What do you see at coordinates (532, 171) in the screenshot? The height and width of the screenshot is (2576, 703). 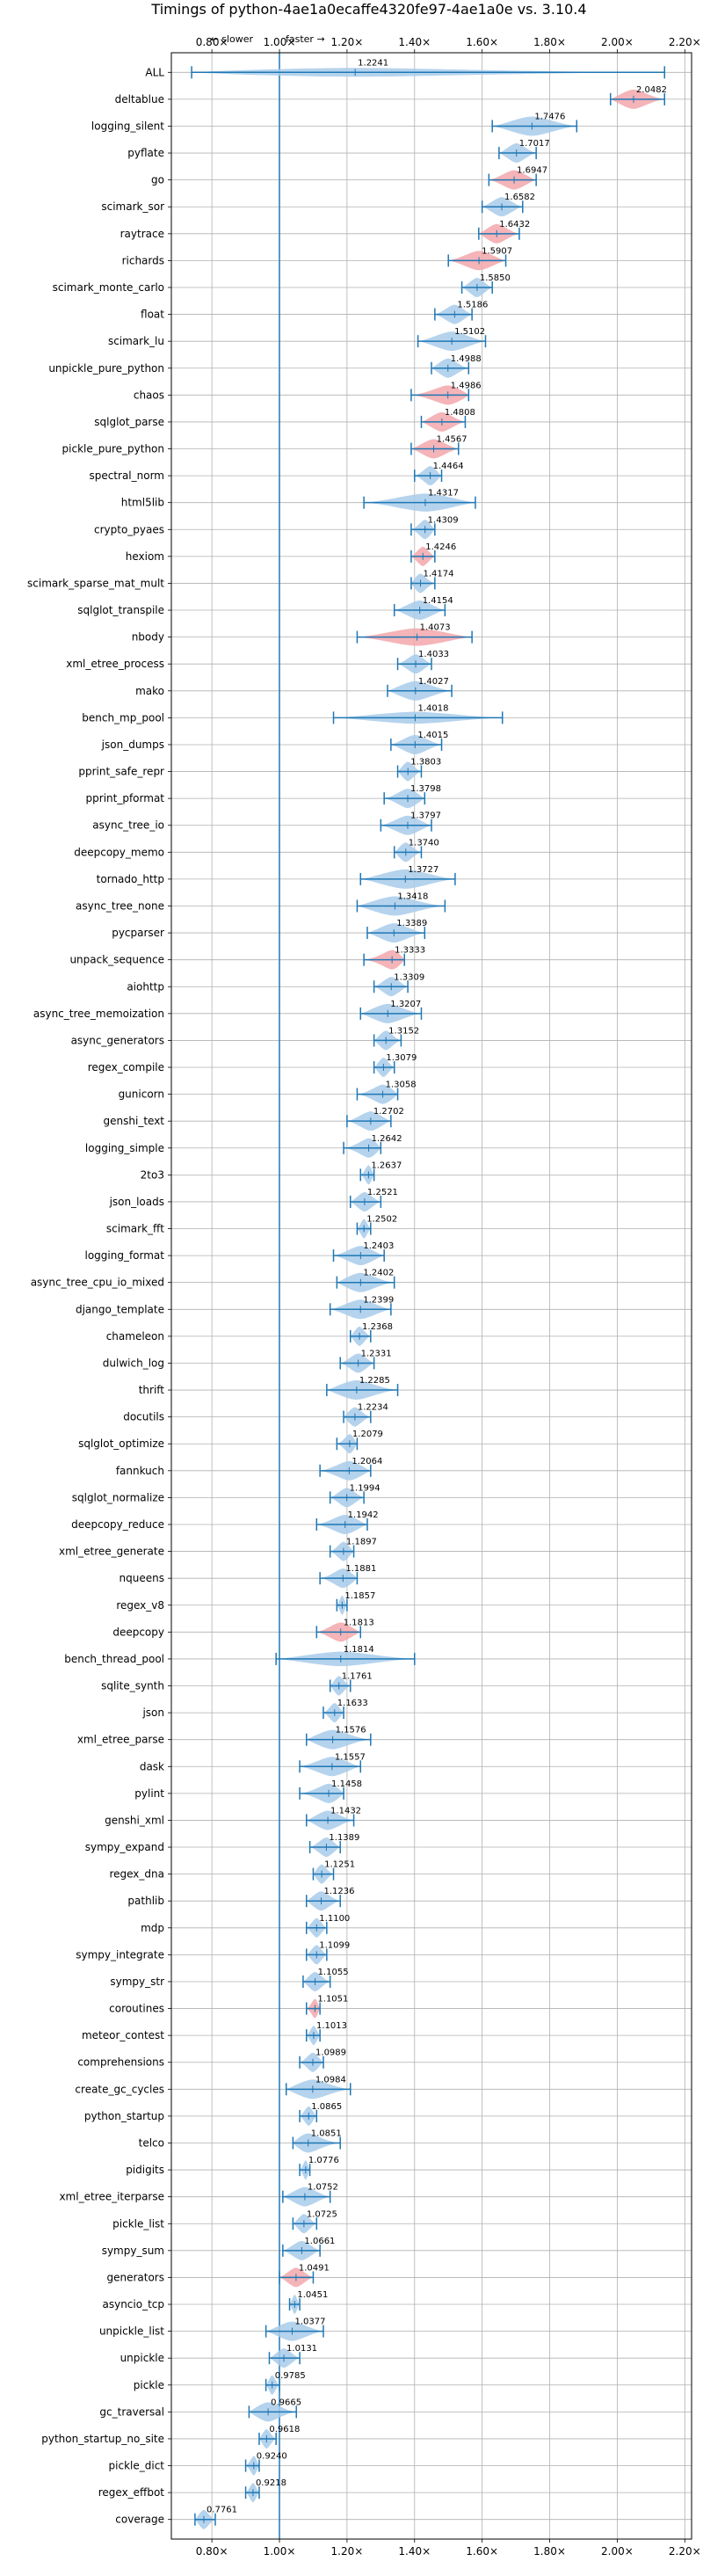 I see `value-label: 1.6947` at bounding box center [532, 171].